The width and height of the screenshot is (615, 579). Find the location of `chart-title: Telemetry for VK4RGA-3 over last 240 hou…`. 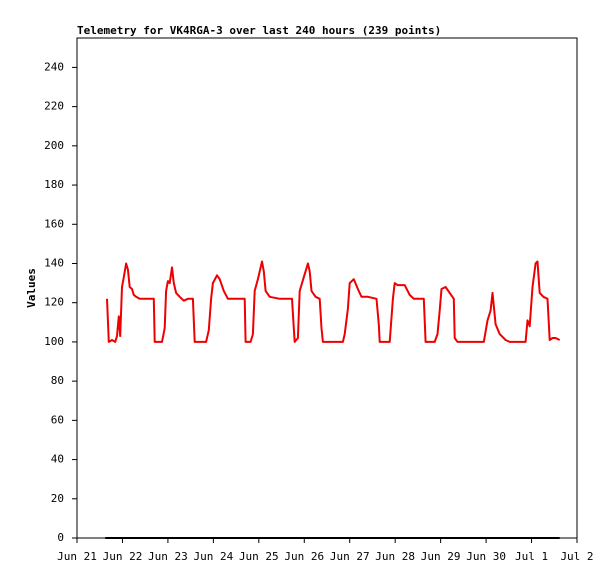

chart-title: Telemetry for VK4RGA-3 over last 240 hou… is located at coordinates (259, 30).